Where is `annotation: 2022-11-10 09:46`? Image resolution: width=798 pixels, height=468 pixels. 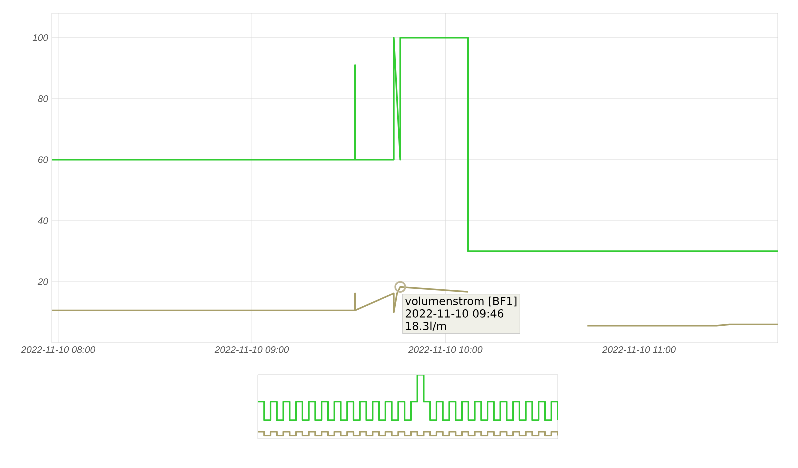
annotation: 2022-11-10 09:46 is located at coordinates (455, 314).